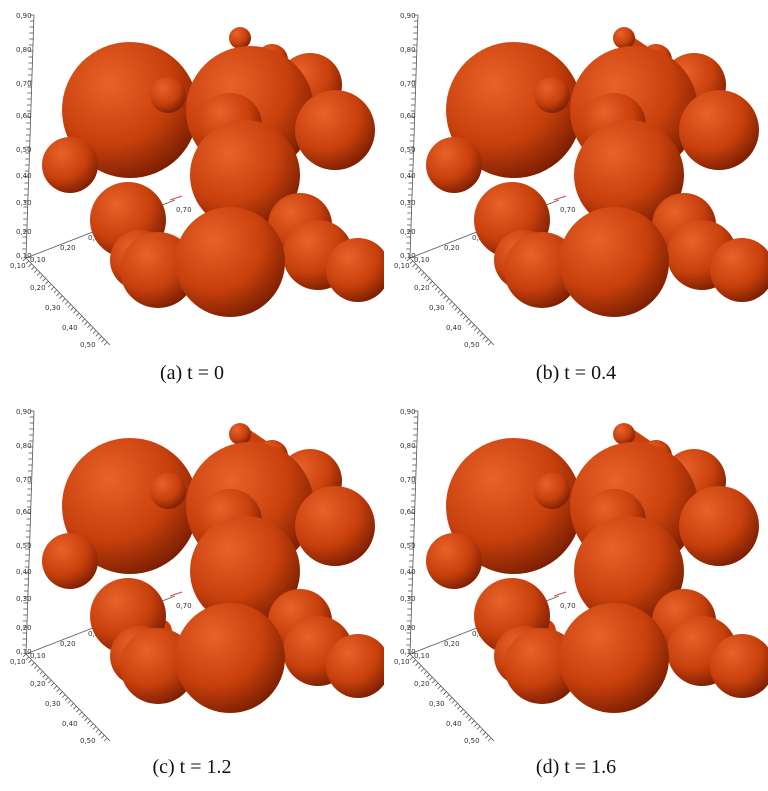 The height and width of the screenshot is (791, 768). Describe the element at coordinates (176, 198) in the screenshot. I see `x-axis-marker` at that location.